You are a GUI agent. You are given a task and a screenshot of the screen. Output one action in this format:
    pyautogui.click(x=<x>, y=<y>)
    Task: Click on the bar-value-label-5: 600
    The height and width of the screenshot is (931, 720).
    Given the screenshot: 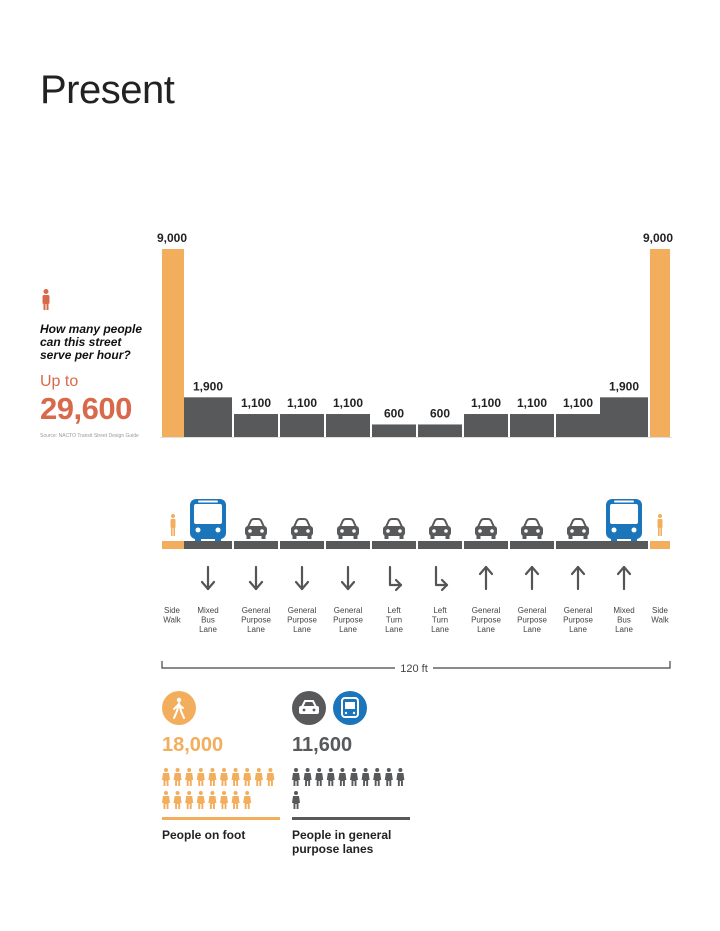 What is the action you would take?
    pyautogui.click(x=394, y=413)
    